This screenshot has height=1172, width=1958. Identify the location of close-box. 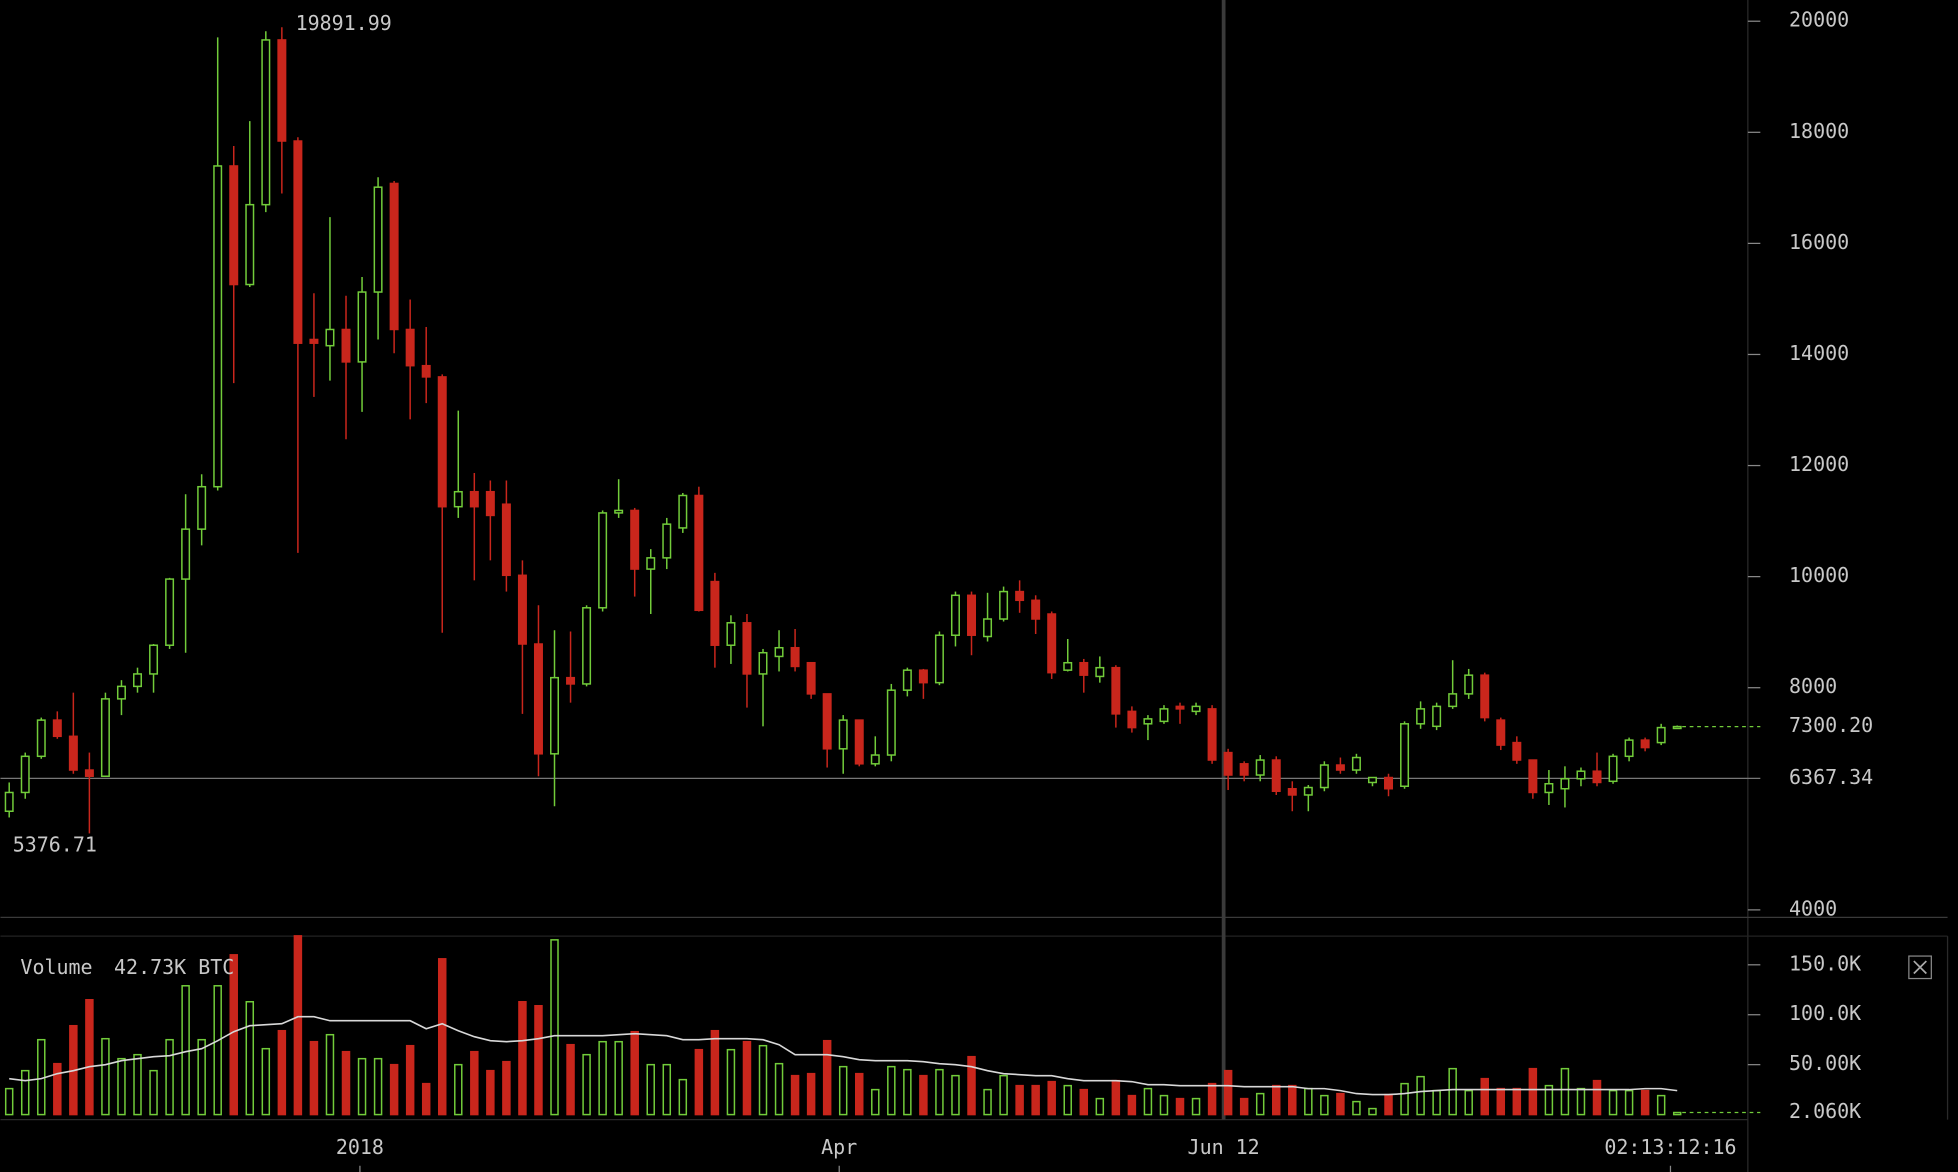
(1920, 967).